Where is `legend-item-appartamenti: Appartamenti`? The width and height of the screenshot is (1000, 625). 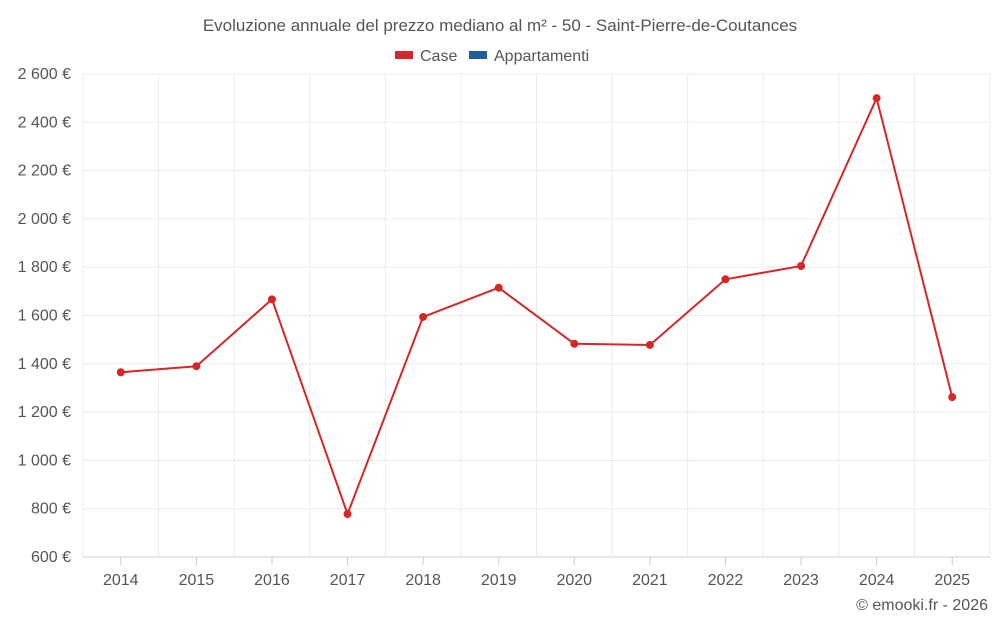
legend-item-appartamenti: Appartamenti is located at coordinates (529, 56).